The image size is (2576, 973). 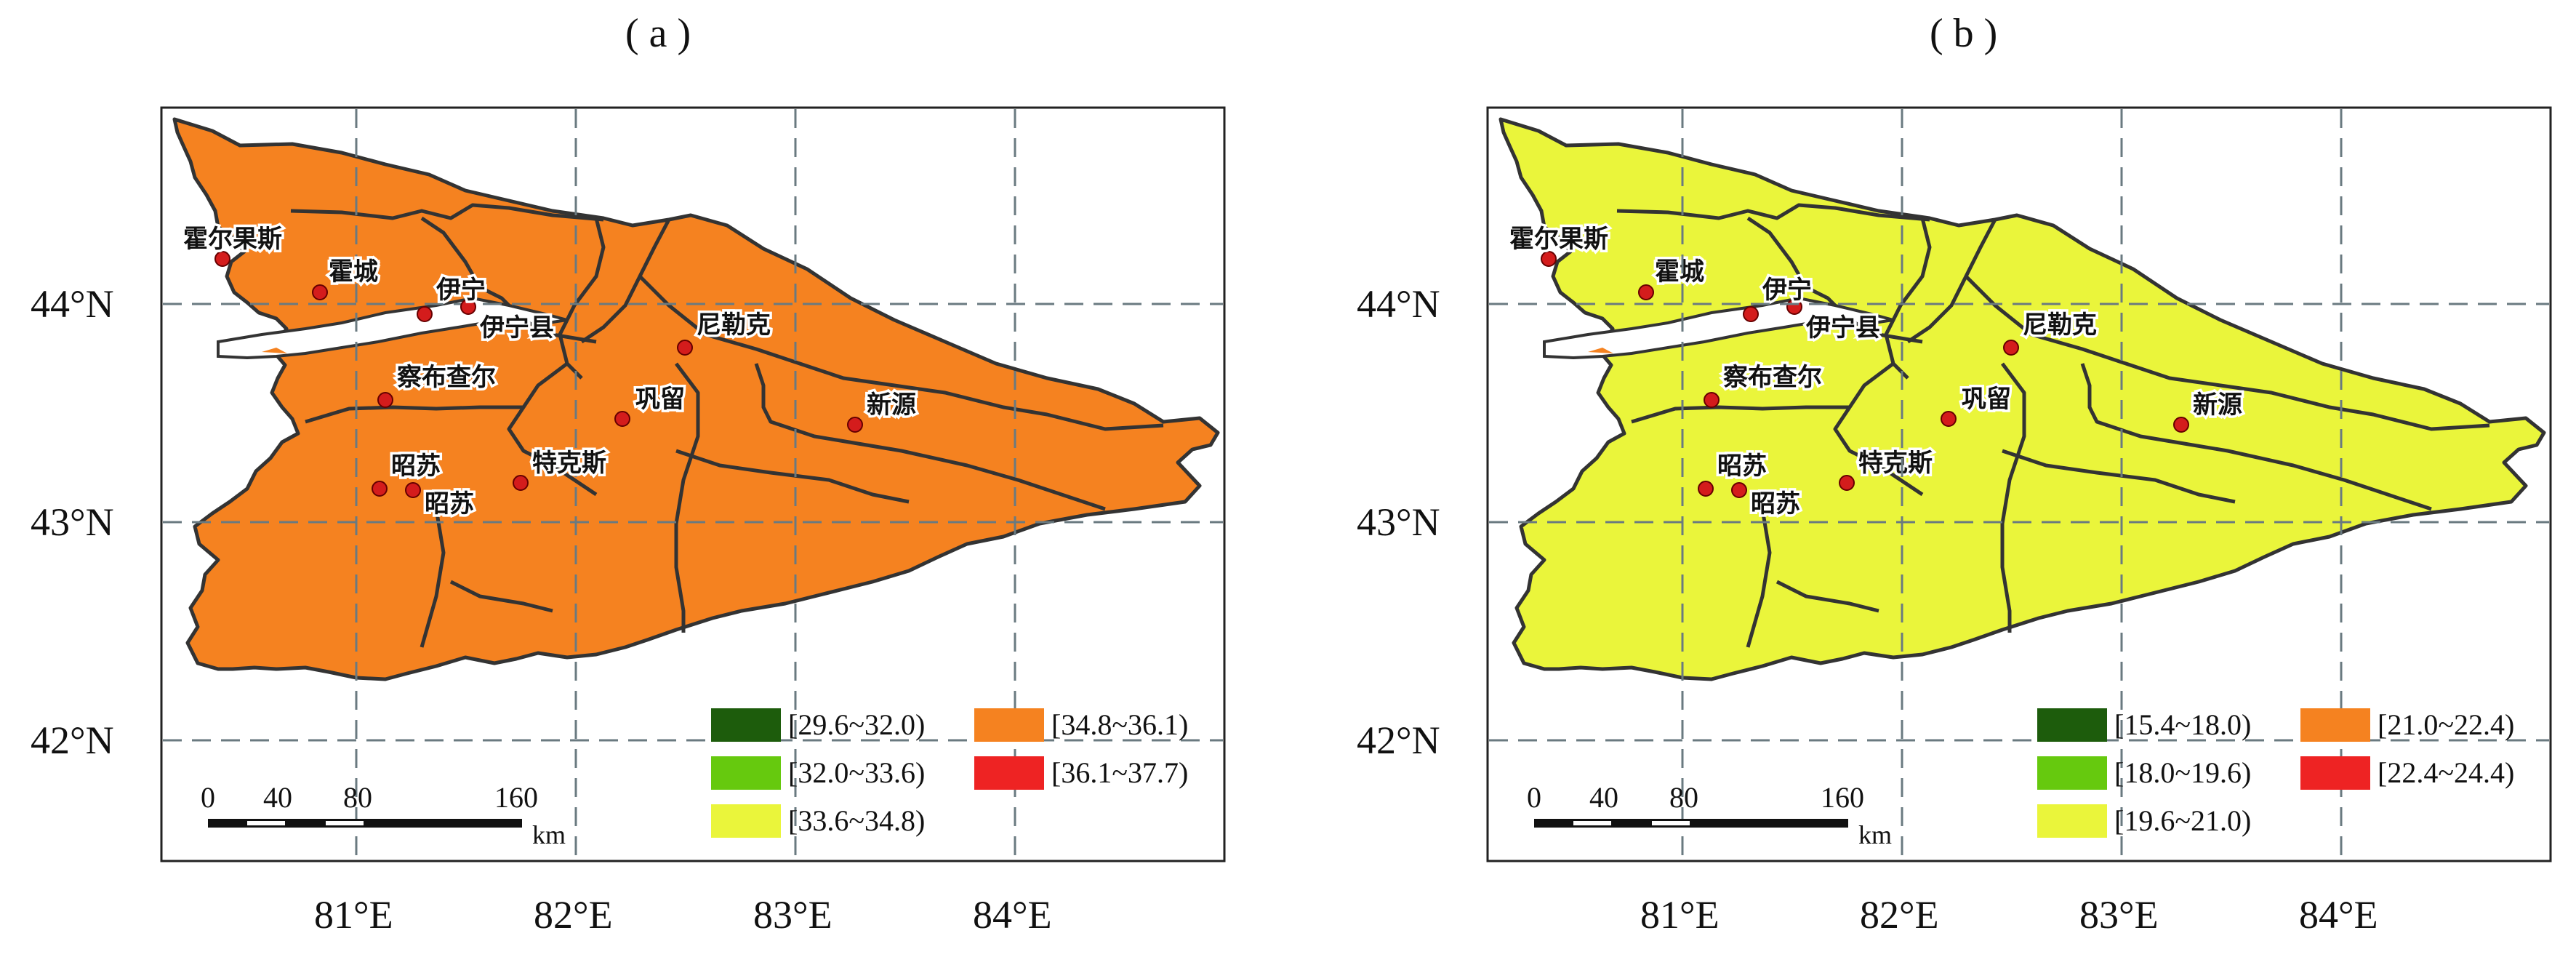 I want to click on legend-label: [29.6~32.0), so click(x=857, y=724).